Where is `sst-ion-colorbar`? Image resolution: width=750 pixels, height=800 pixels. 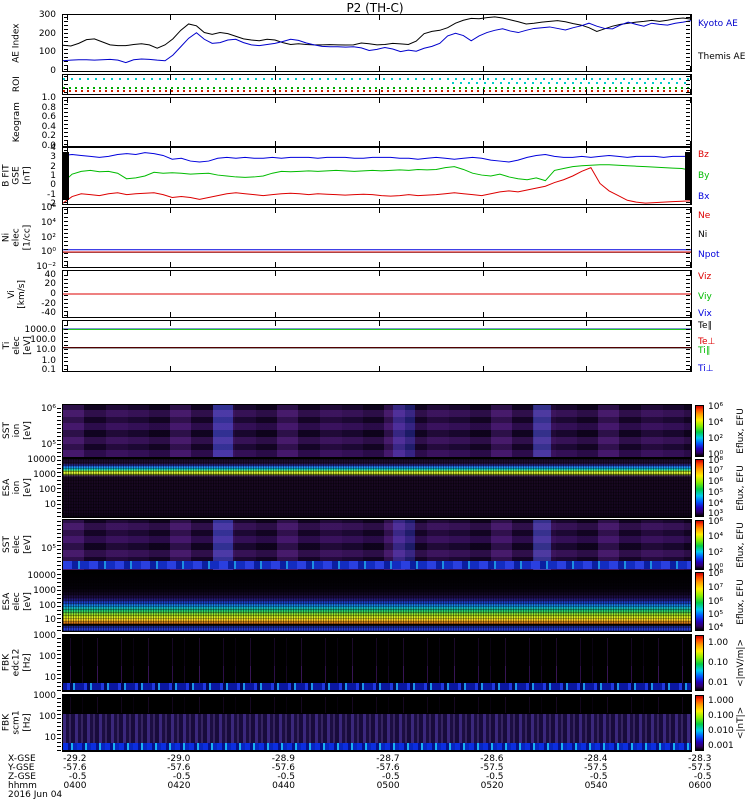 sst-ion-colorbar is located at coordinates (699, 431).